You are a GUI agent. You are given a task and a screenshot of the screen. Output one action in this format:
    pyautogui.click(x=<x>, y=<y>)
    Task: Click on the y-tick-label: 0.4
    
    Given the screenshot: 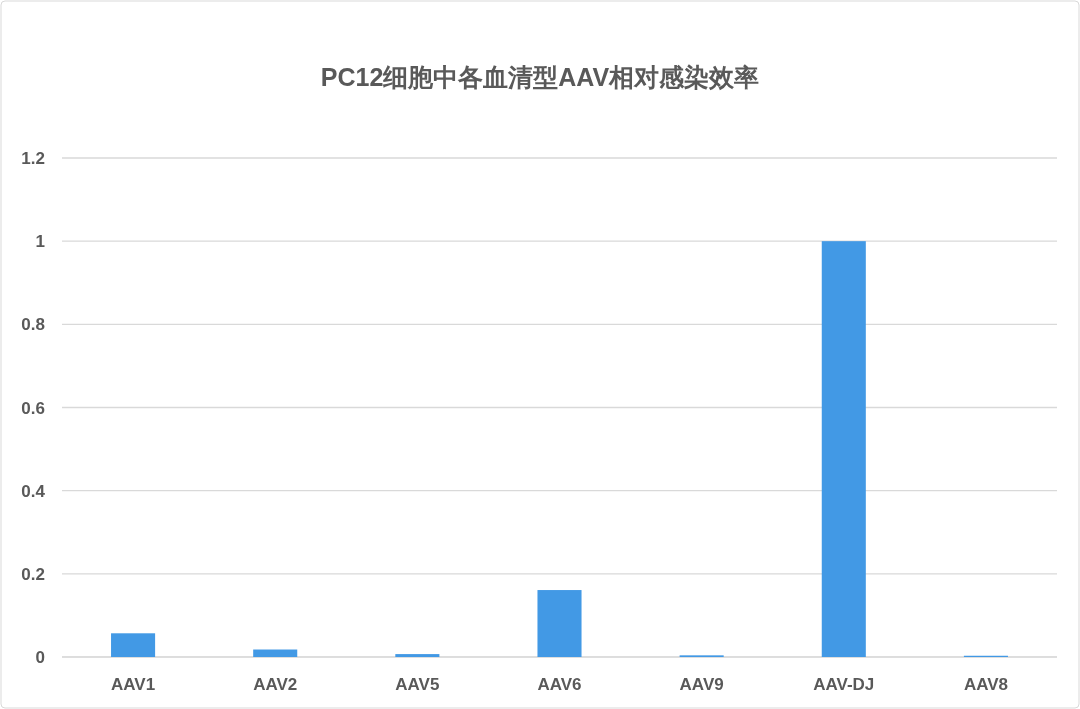 What is the action you would take?
    pyautogui.click(x=33, y=491)
    